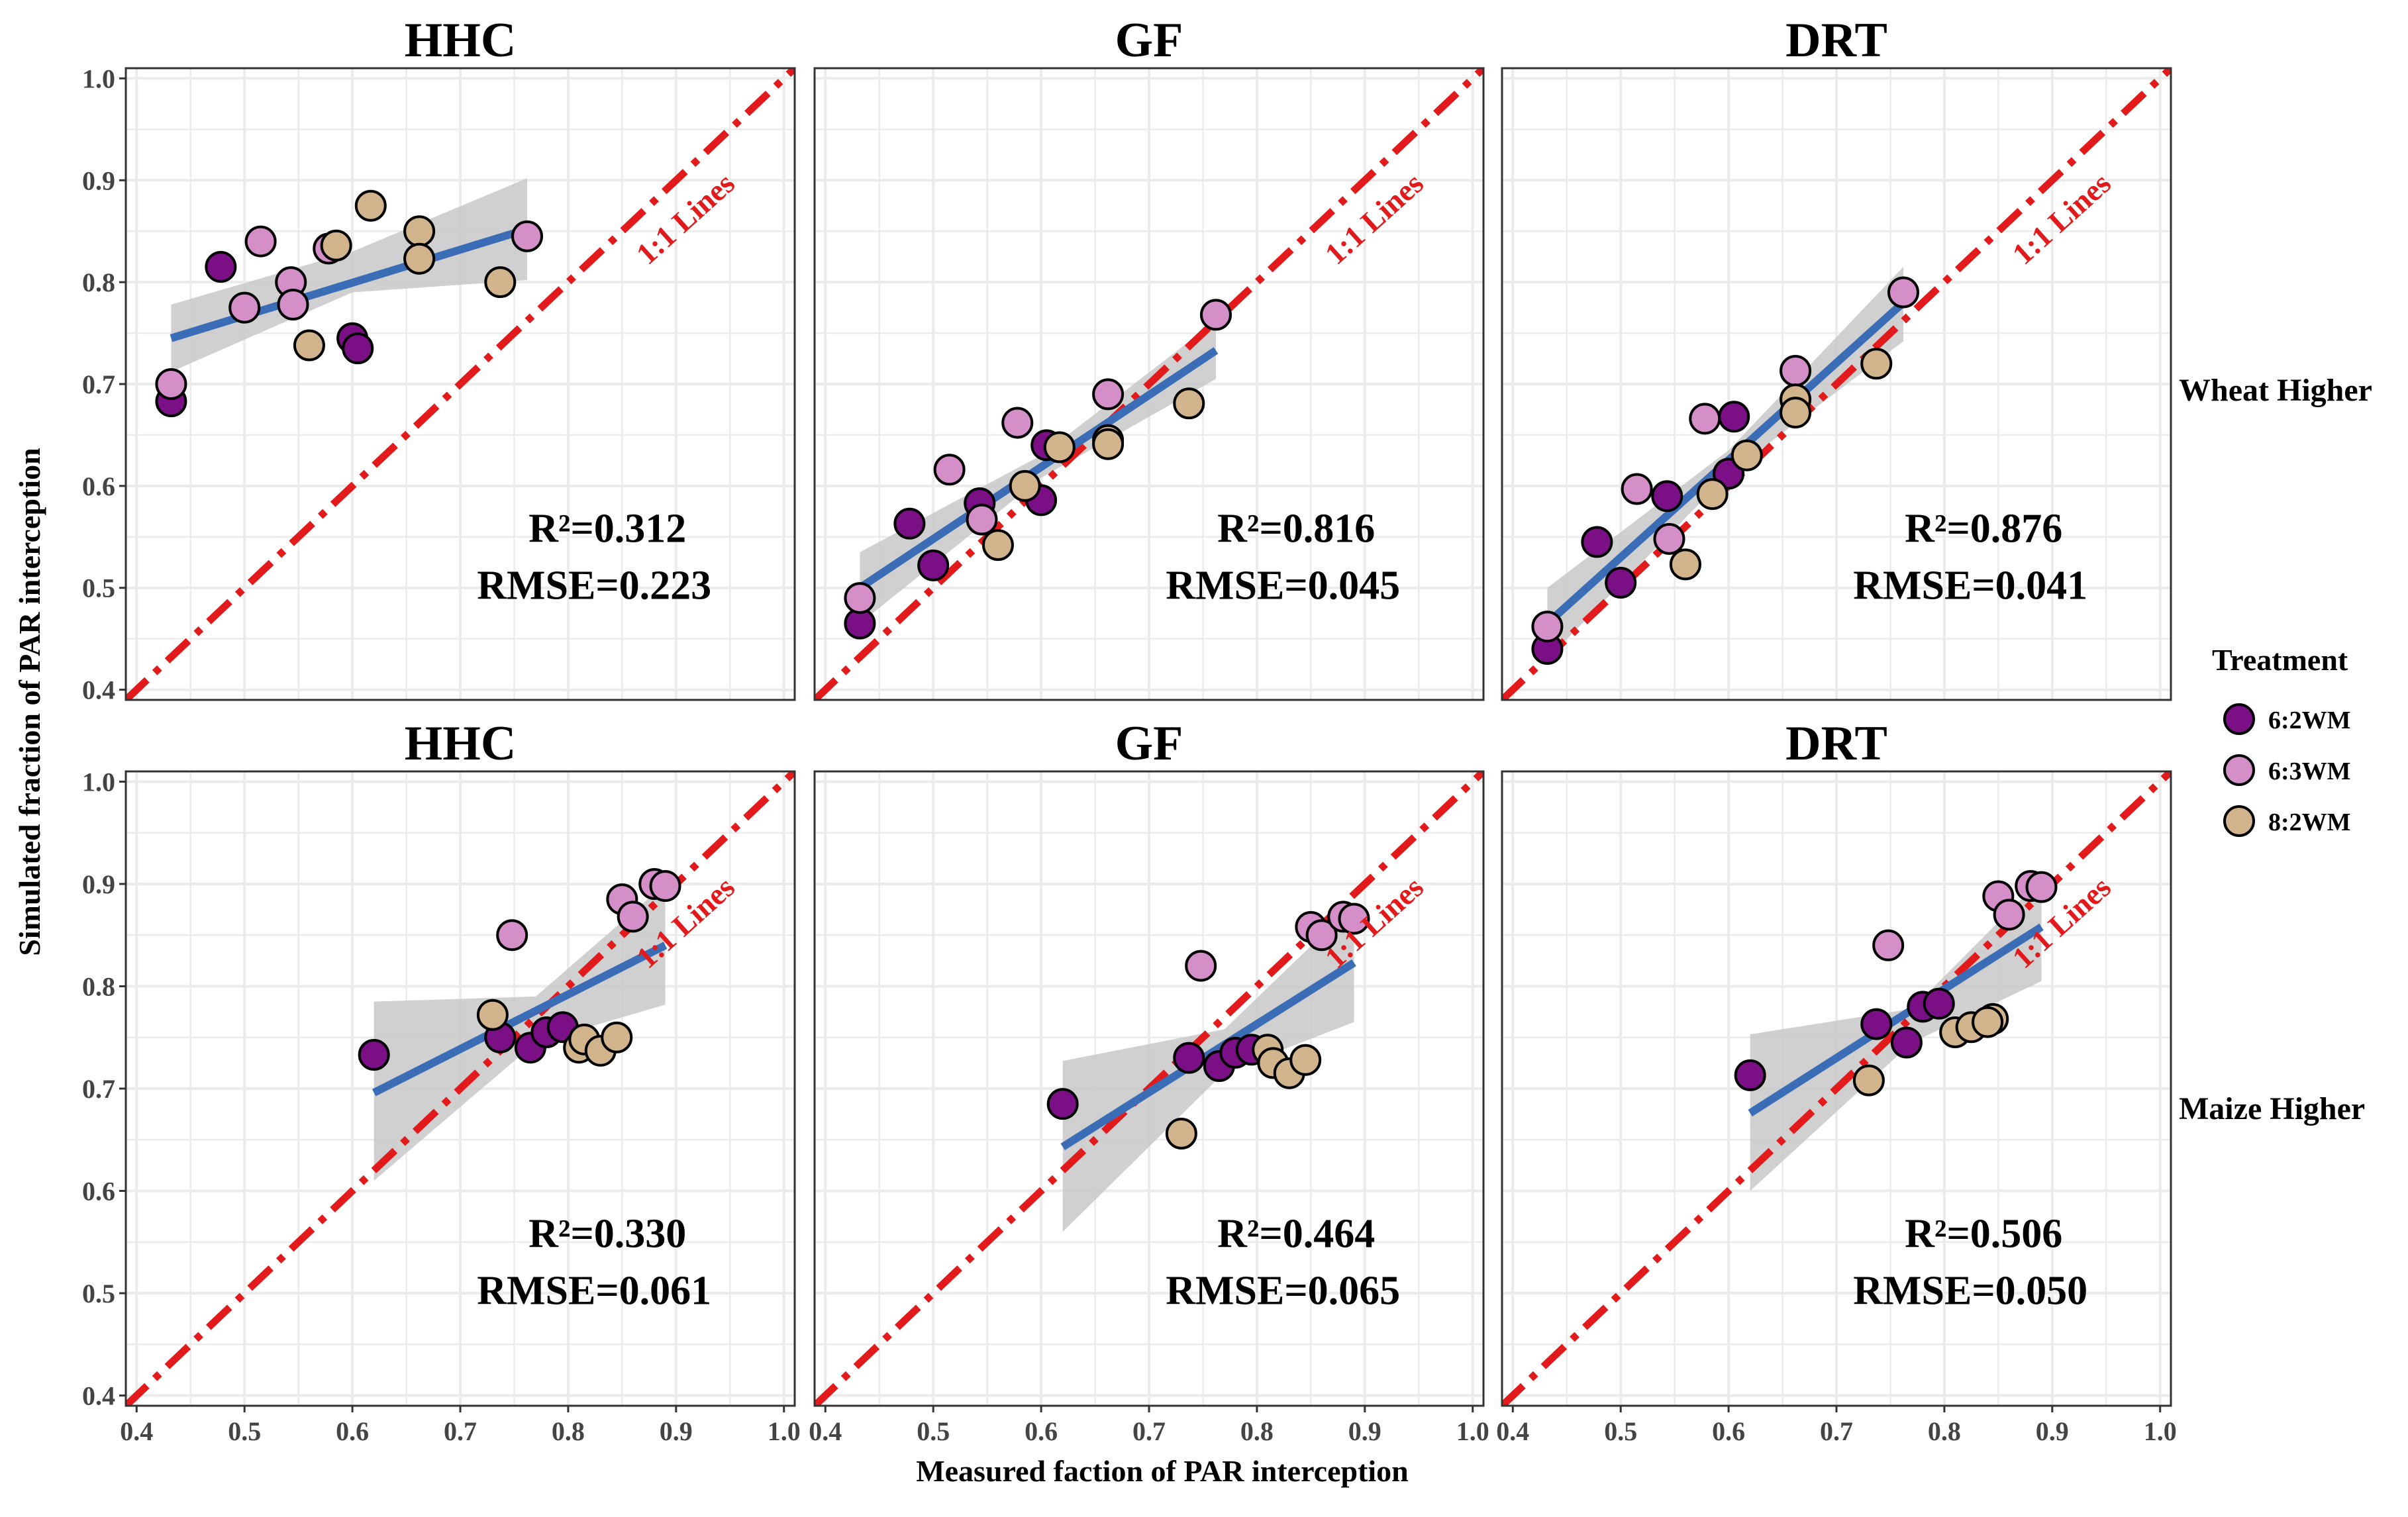 The height and width of the screenshot is (1517, 2408). What do you see at coordinates (2272, 1108) in the screenshot?
I see `row-strip-maize-higher: Maize Higher` at bounding box center [2272, 1108].